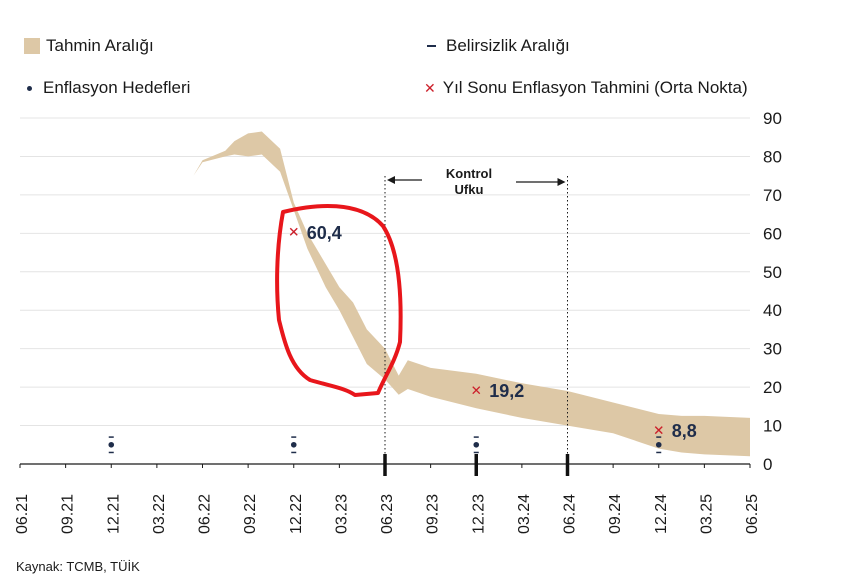  I want to click on forecast-label: 8,8, so click(684, 431).